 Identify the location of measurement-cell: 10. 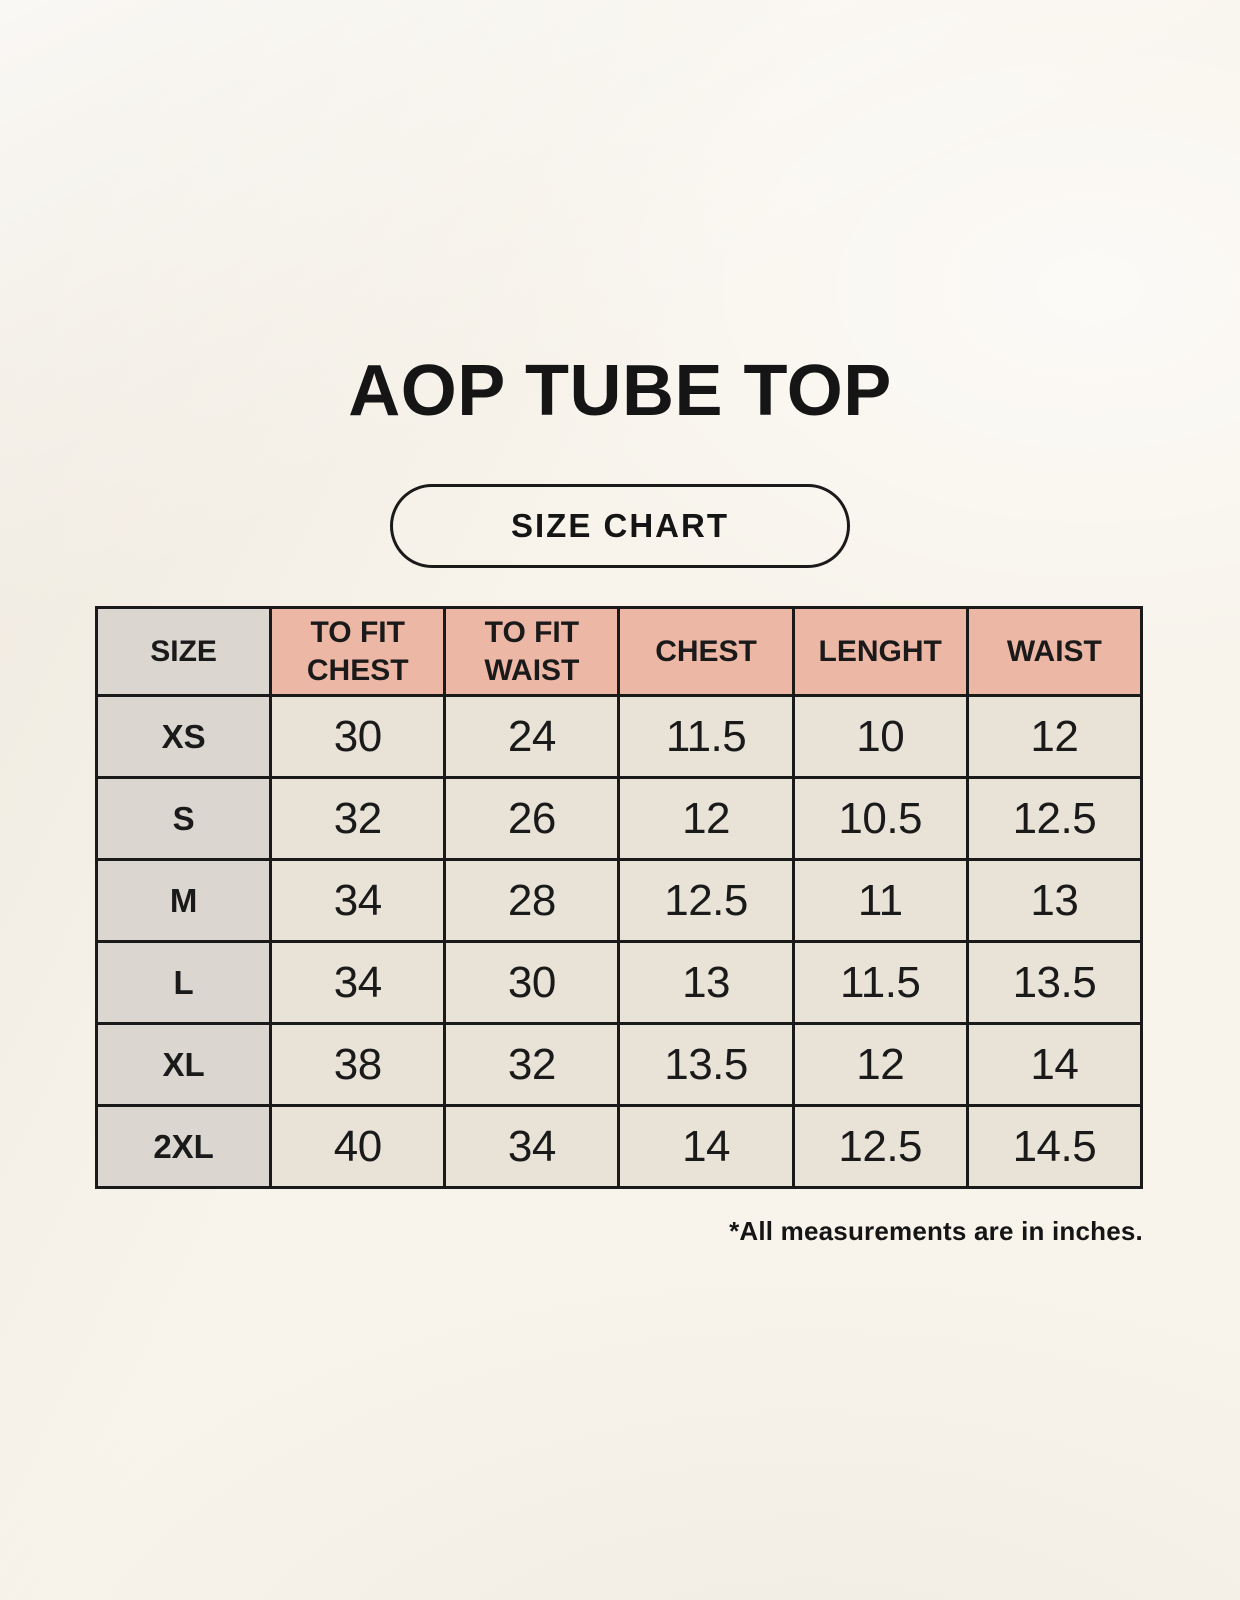
(880, 736).